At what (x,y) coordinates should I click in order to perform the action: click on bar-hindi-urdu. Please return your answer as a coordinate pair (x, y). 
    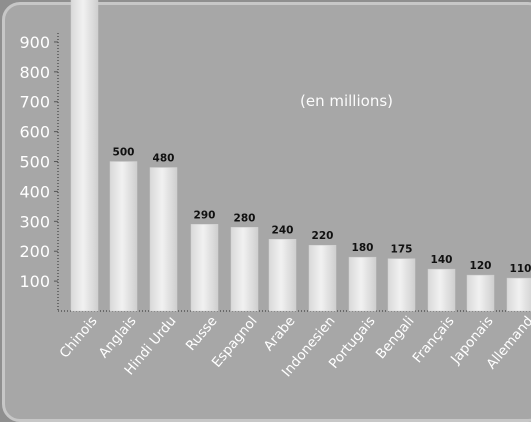
    Looking at the image, I should click on (163, 239).